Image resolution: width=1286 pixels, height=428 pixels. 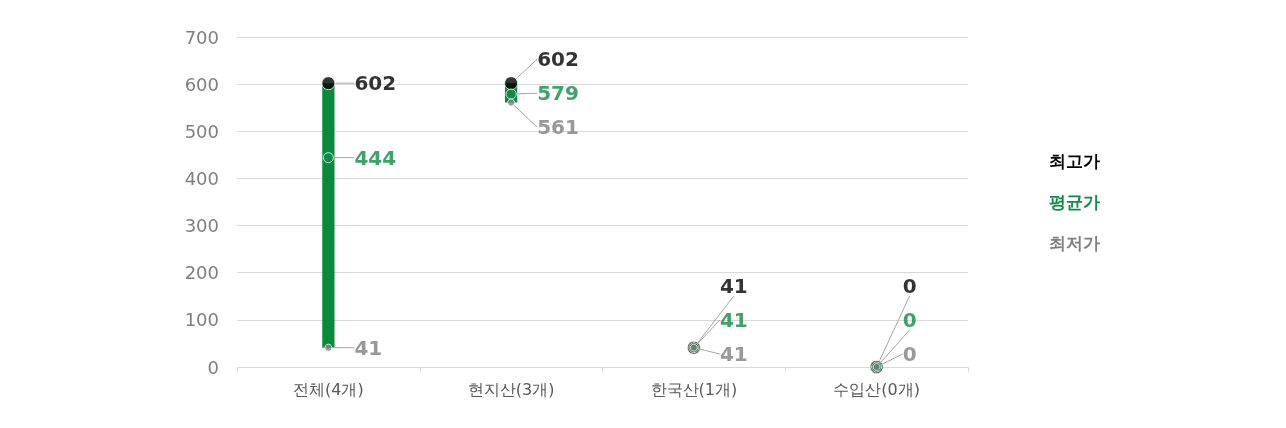 I want to click on text: 최저가, so click(x=1074, y=243).